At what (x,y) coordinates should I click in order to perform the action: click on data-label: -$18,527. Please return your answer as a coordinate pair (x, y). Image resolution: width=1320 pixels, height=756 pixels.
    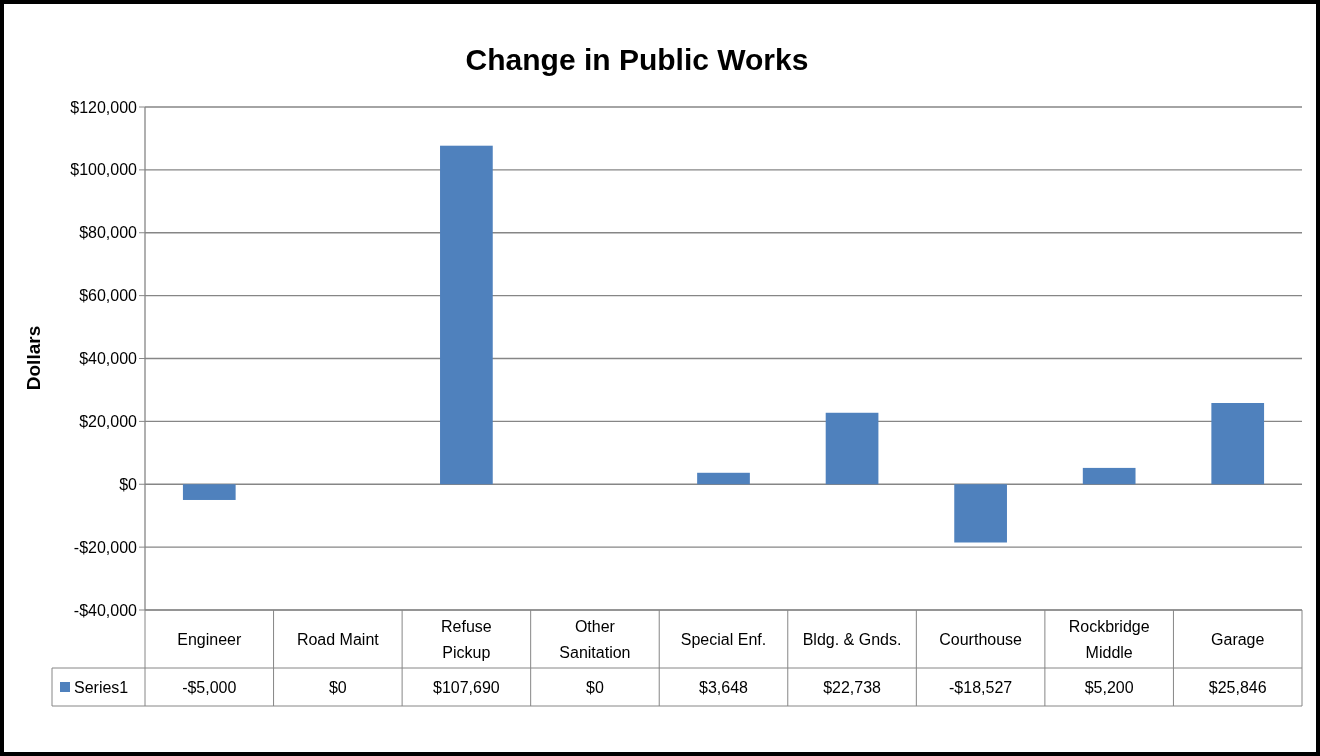
    Looking at the image, I should click on (981, 687).